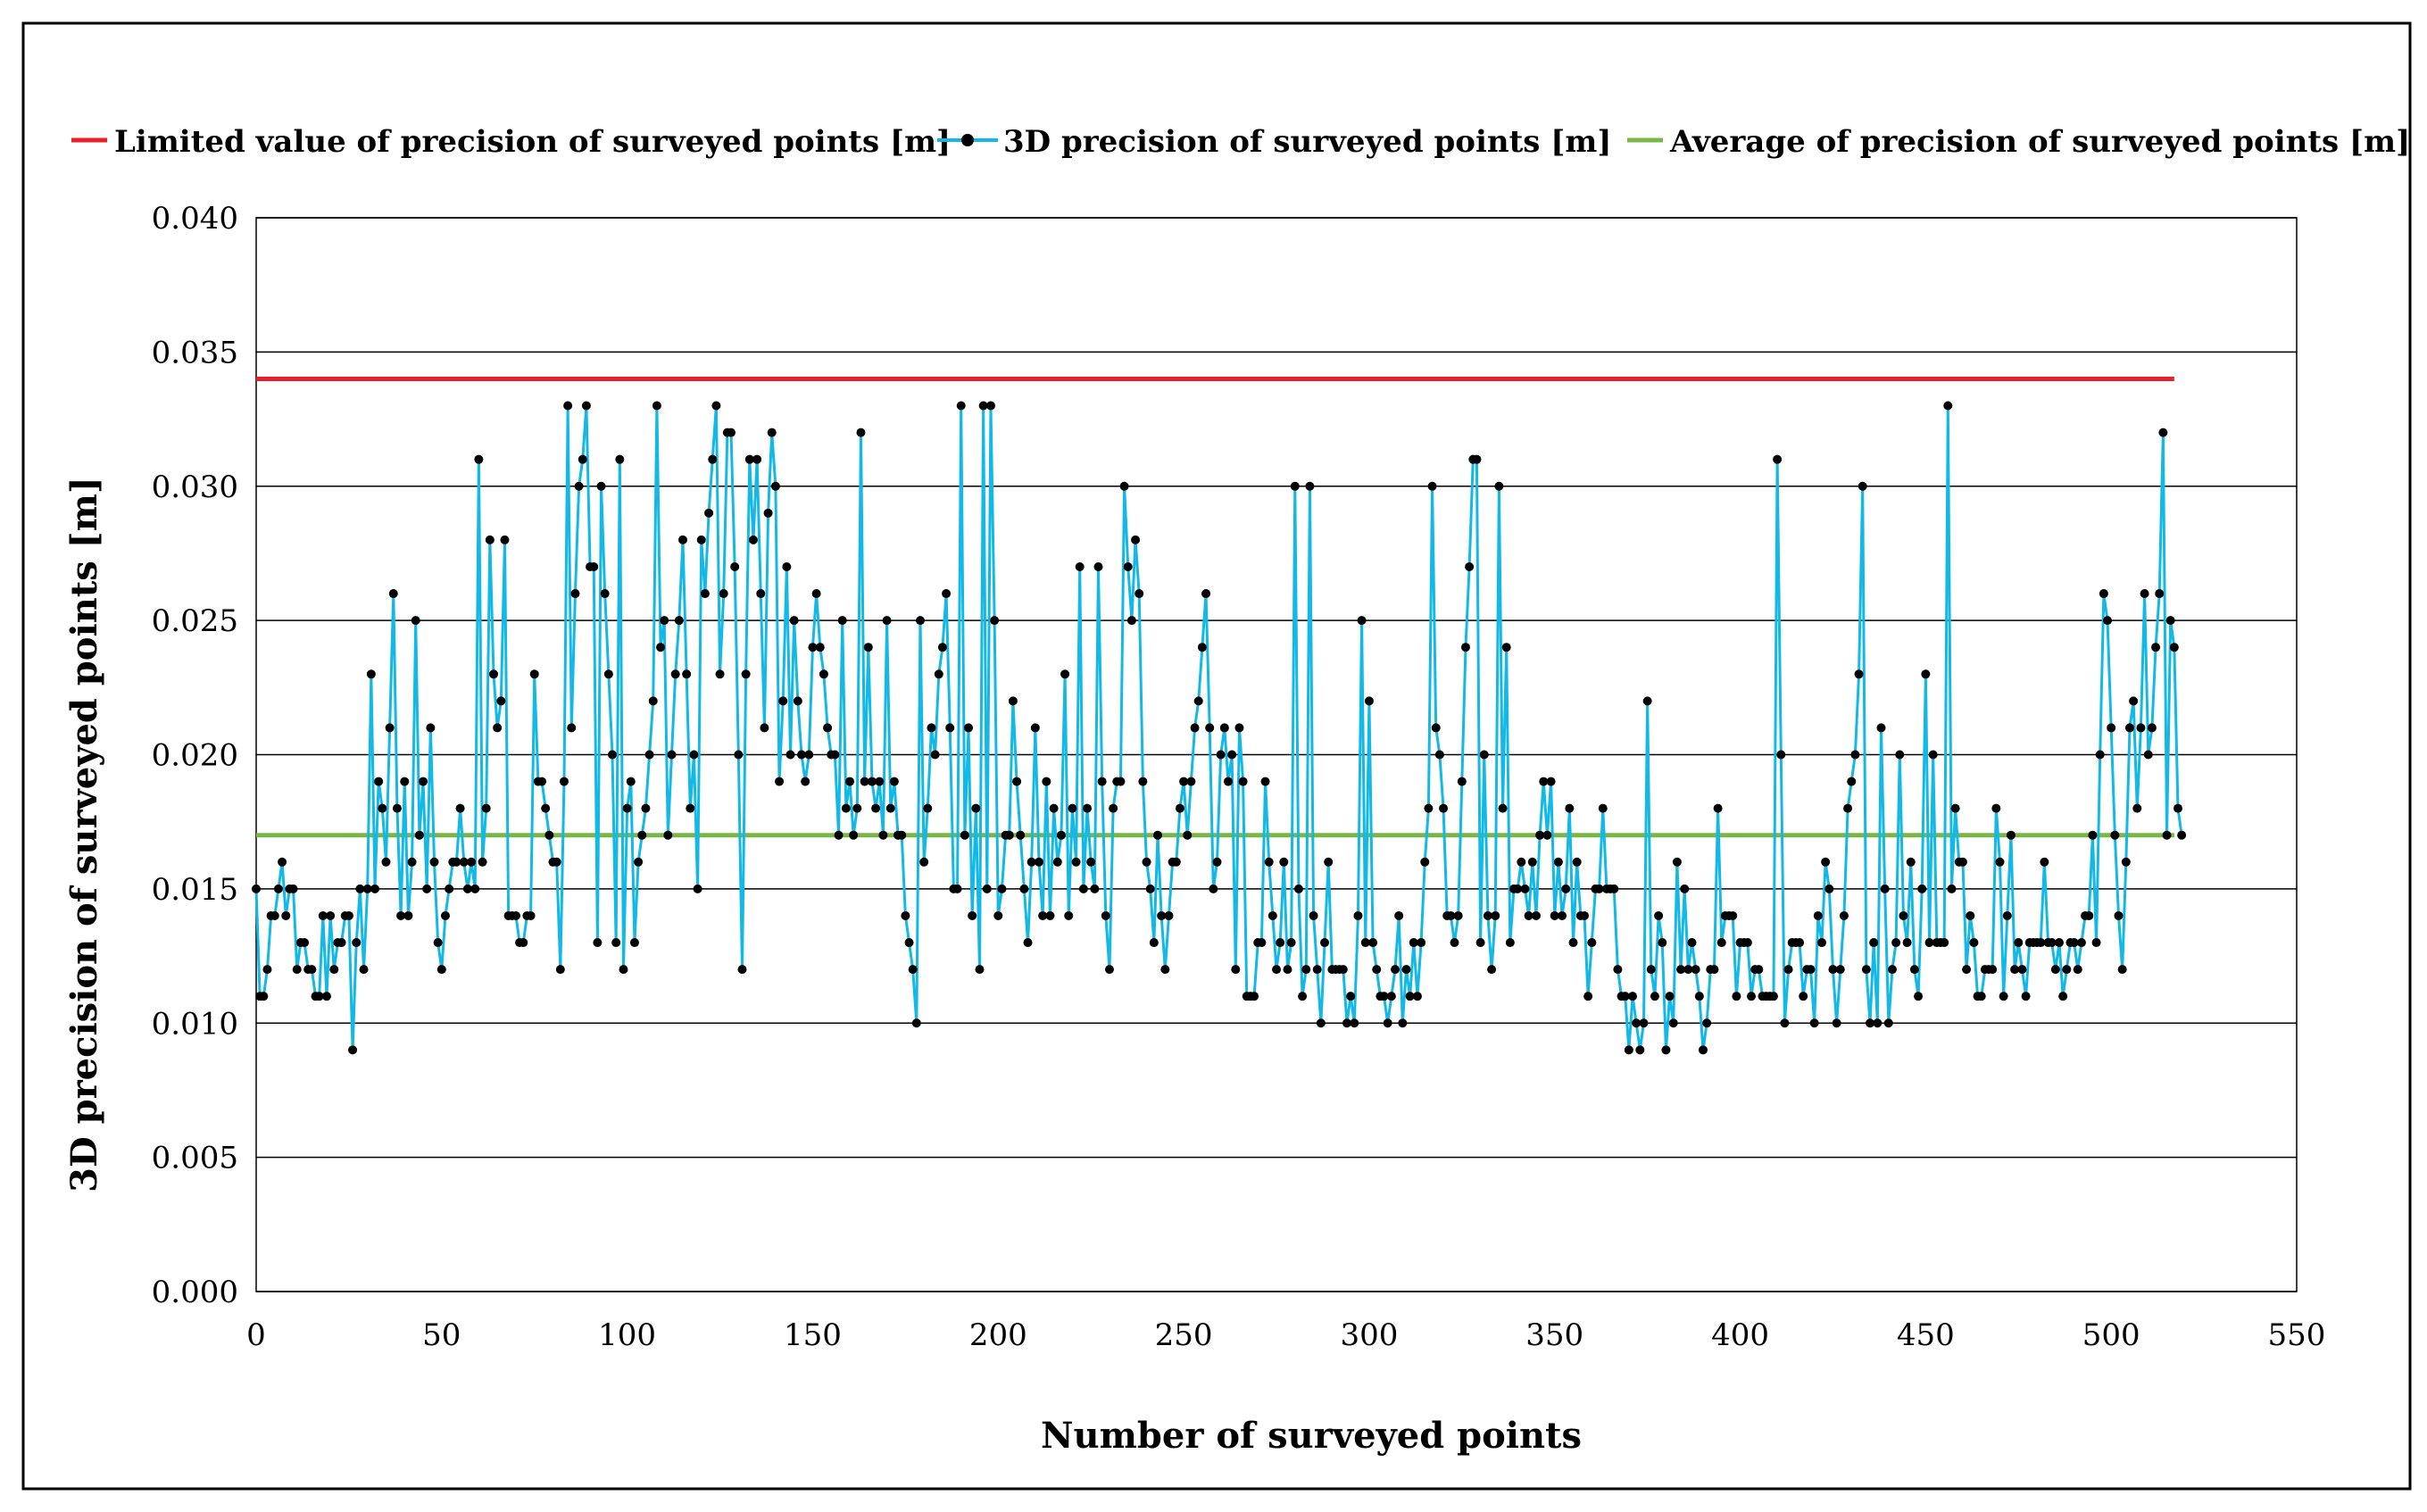  Describe the element at coordinates (195, 487) in the screenshot. I see `y-tick-label: 0.030` at that location.